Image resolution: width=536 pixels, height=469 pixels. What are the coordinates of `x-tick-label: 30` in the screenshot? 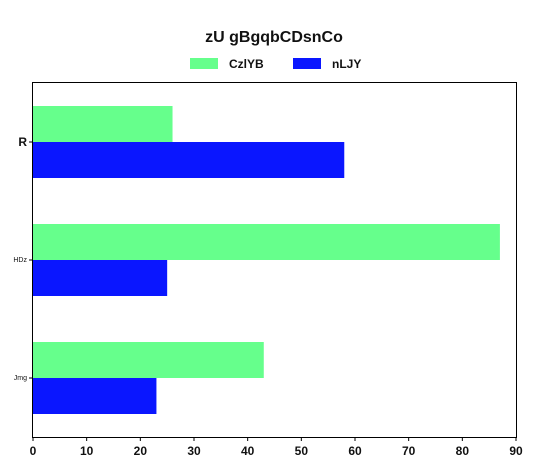 It's located at (194, 451).